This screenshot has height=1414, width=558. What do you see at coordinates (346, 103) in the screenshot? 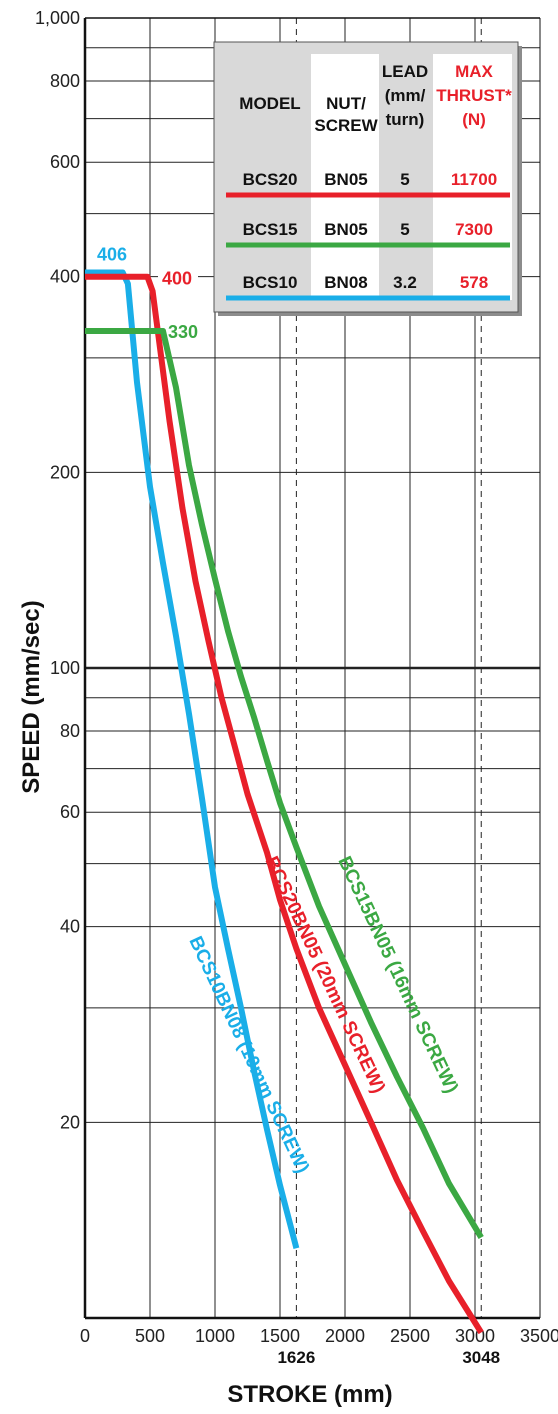
I see `table-header-text: NUT/` at bounding box center [346, 103].